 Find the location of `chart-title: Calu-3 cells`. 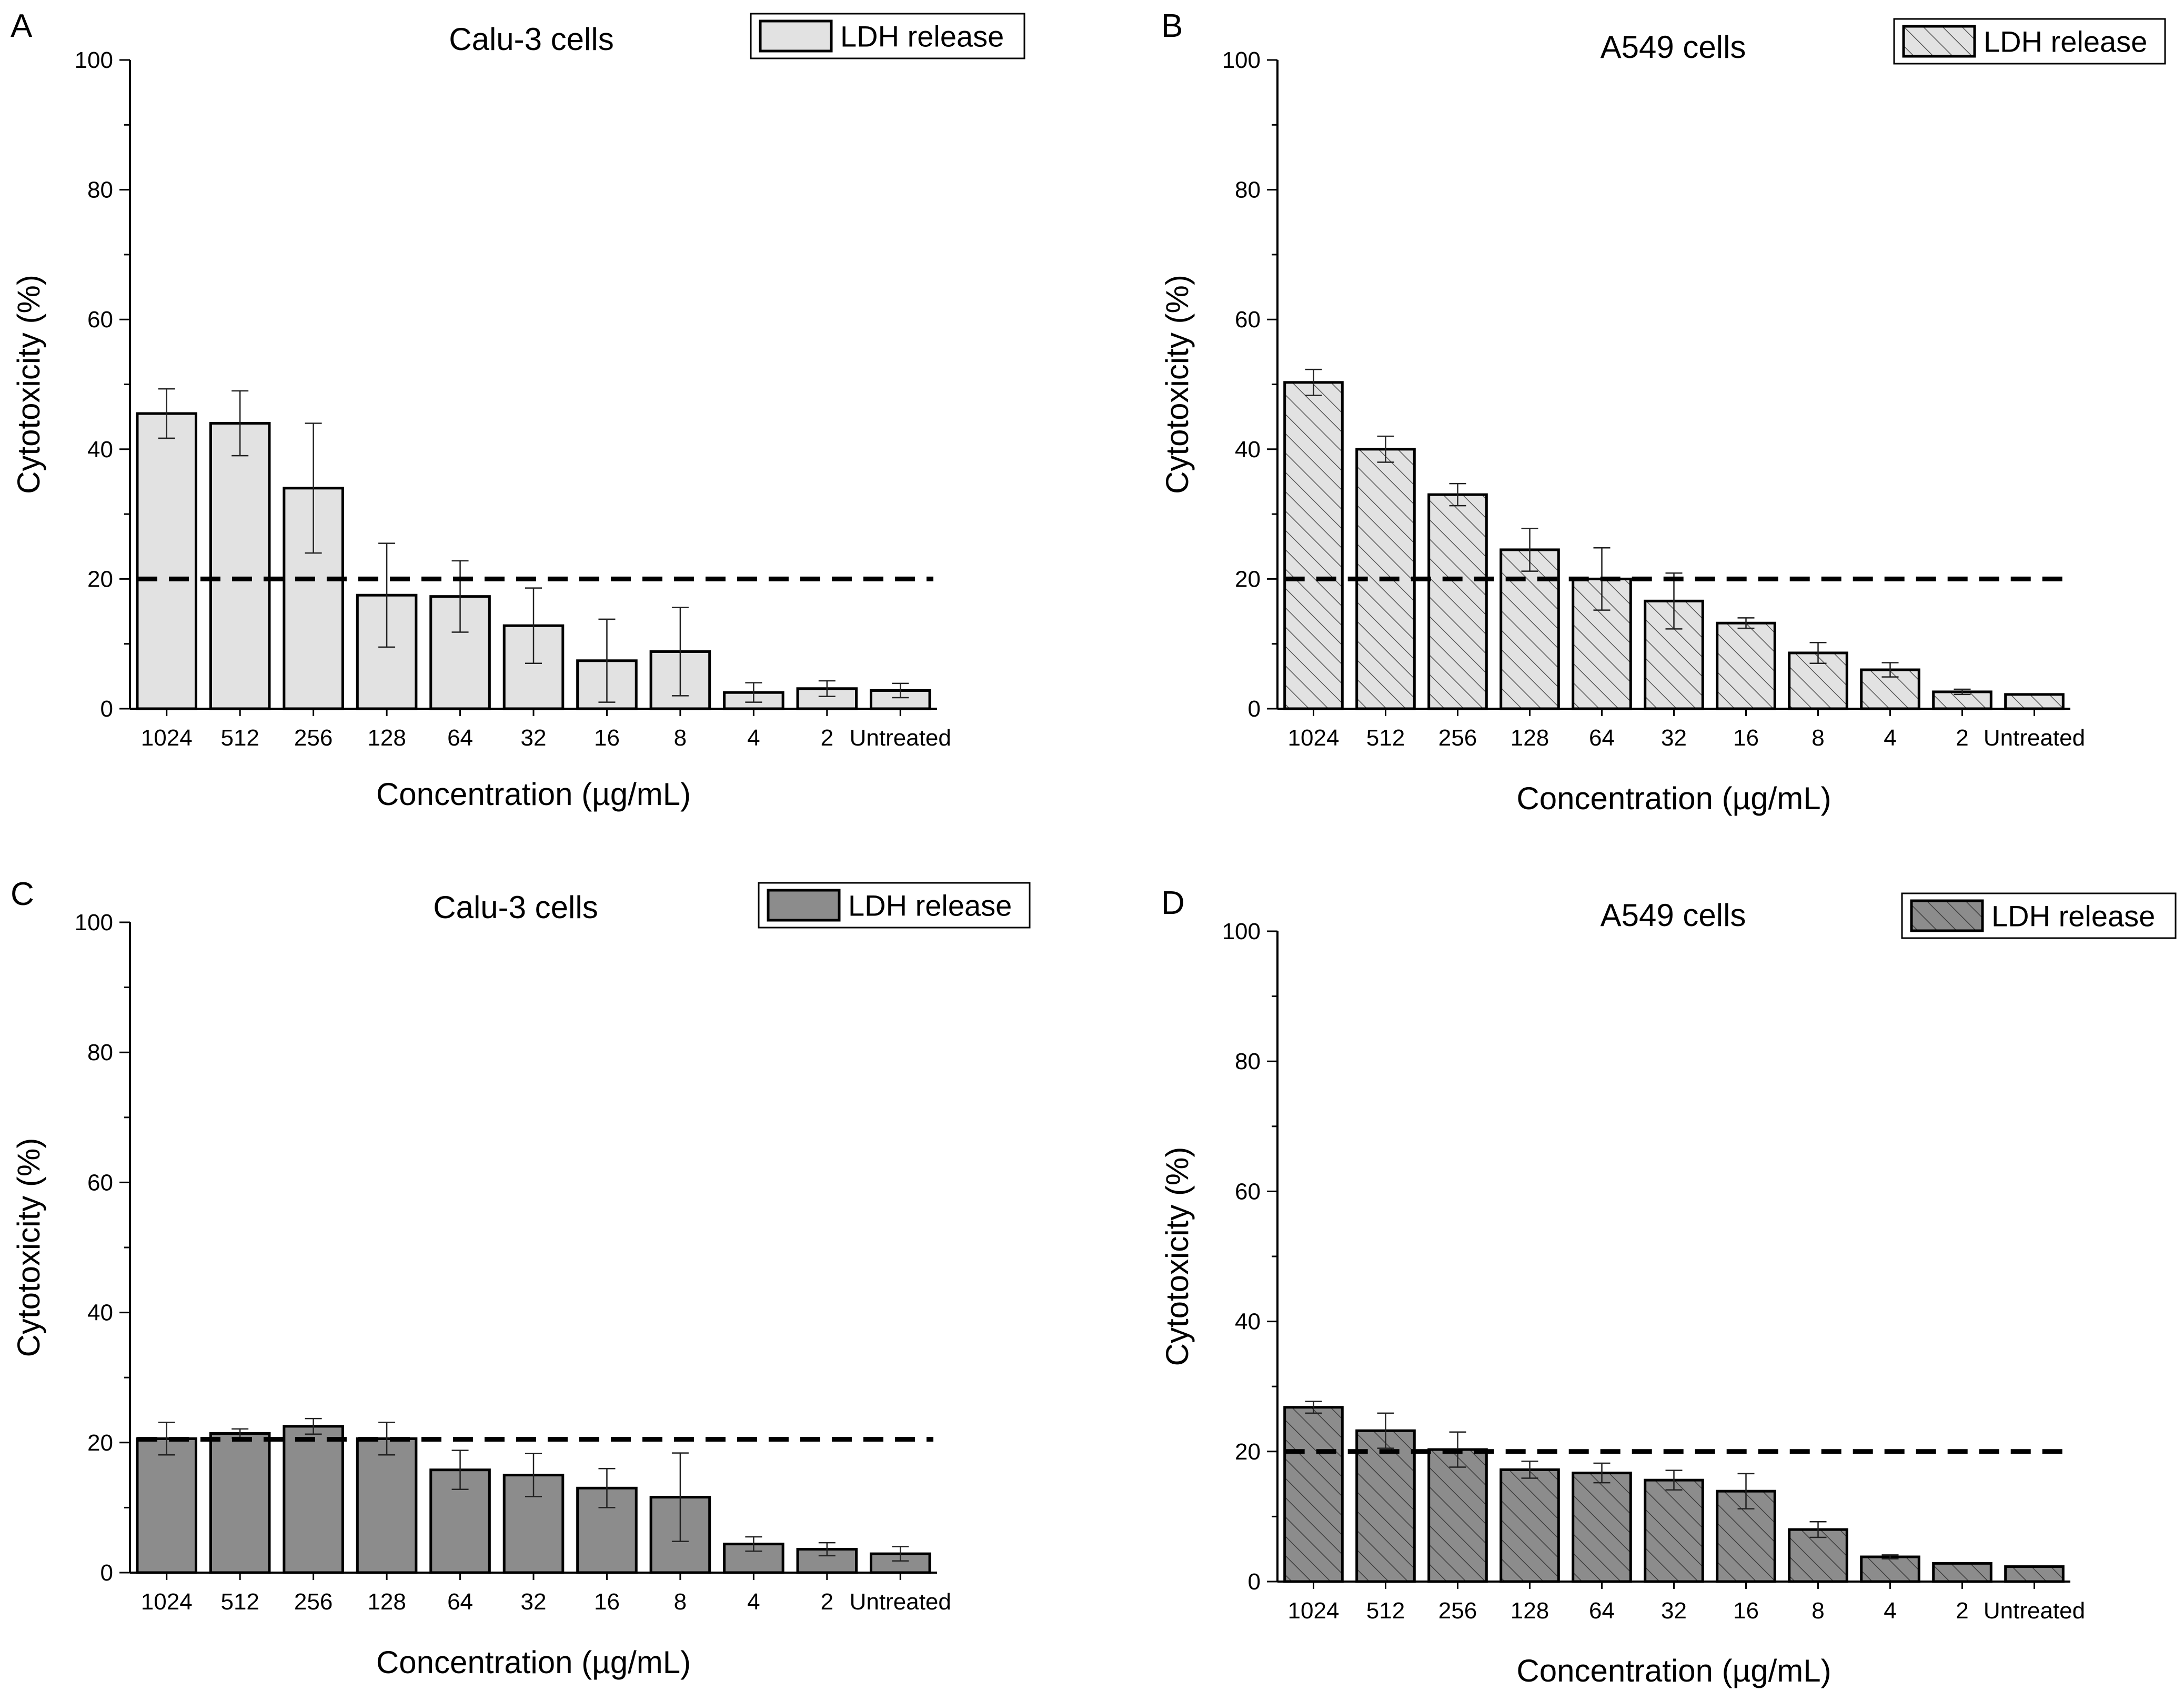

chart-title: Calu-3 cells is located at coordinates (531, 39).